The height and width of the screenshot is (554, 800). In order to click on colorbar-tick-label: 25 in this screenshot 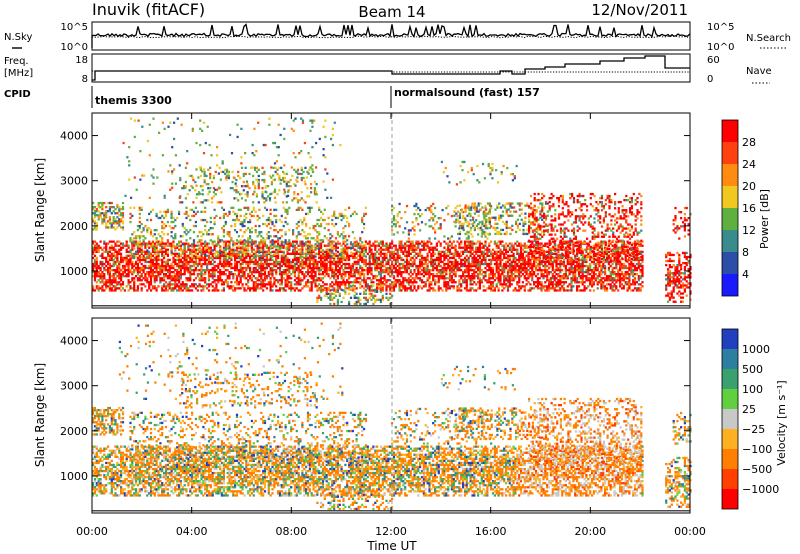, I will do `click(749, 409)`.